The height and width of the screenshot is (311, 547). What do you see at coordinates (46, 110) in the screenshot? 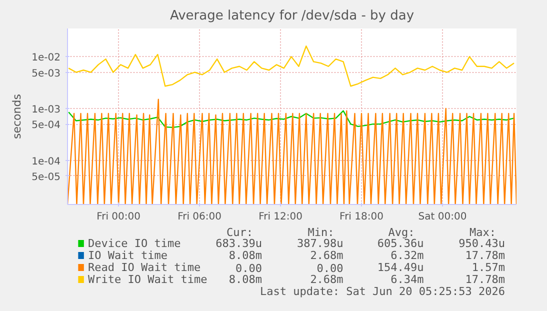
I see `y-tick-label: 1e-03` at bounding box center [46, 110].